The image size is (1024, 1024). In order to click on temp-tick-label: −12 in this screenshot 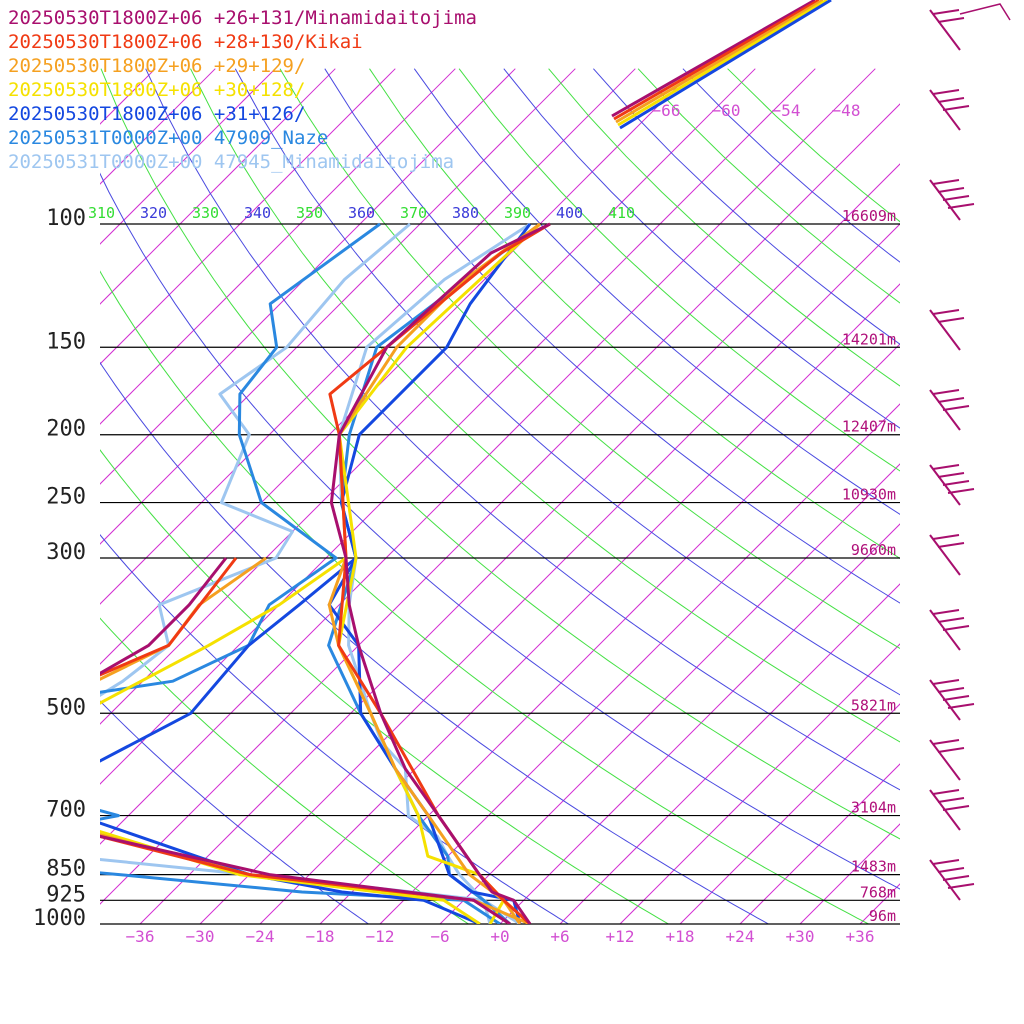, I will do `click(380, 936)`.